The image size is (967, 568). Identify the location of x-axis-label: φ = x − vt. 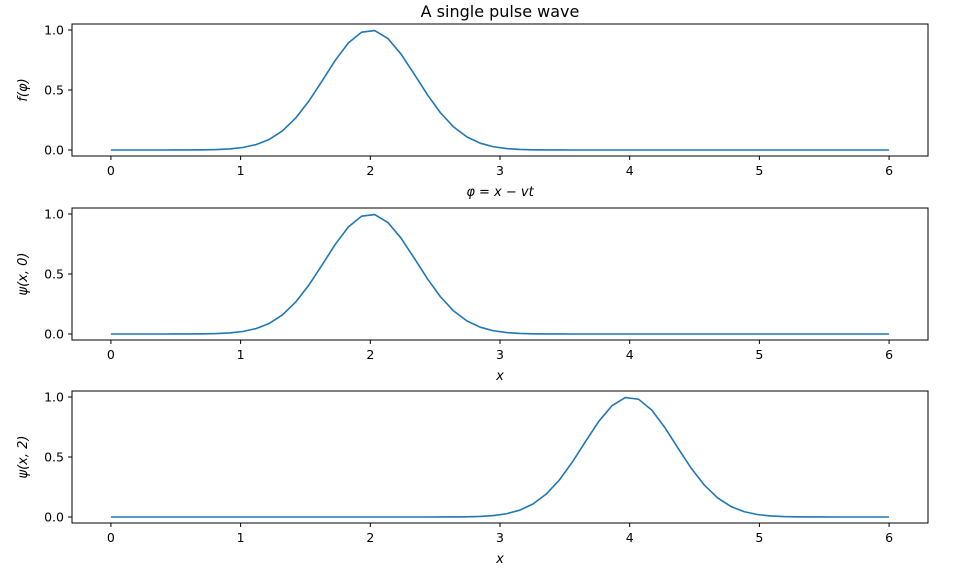
(500, 192).